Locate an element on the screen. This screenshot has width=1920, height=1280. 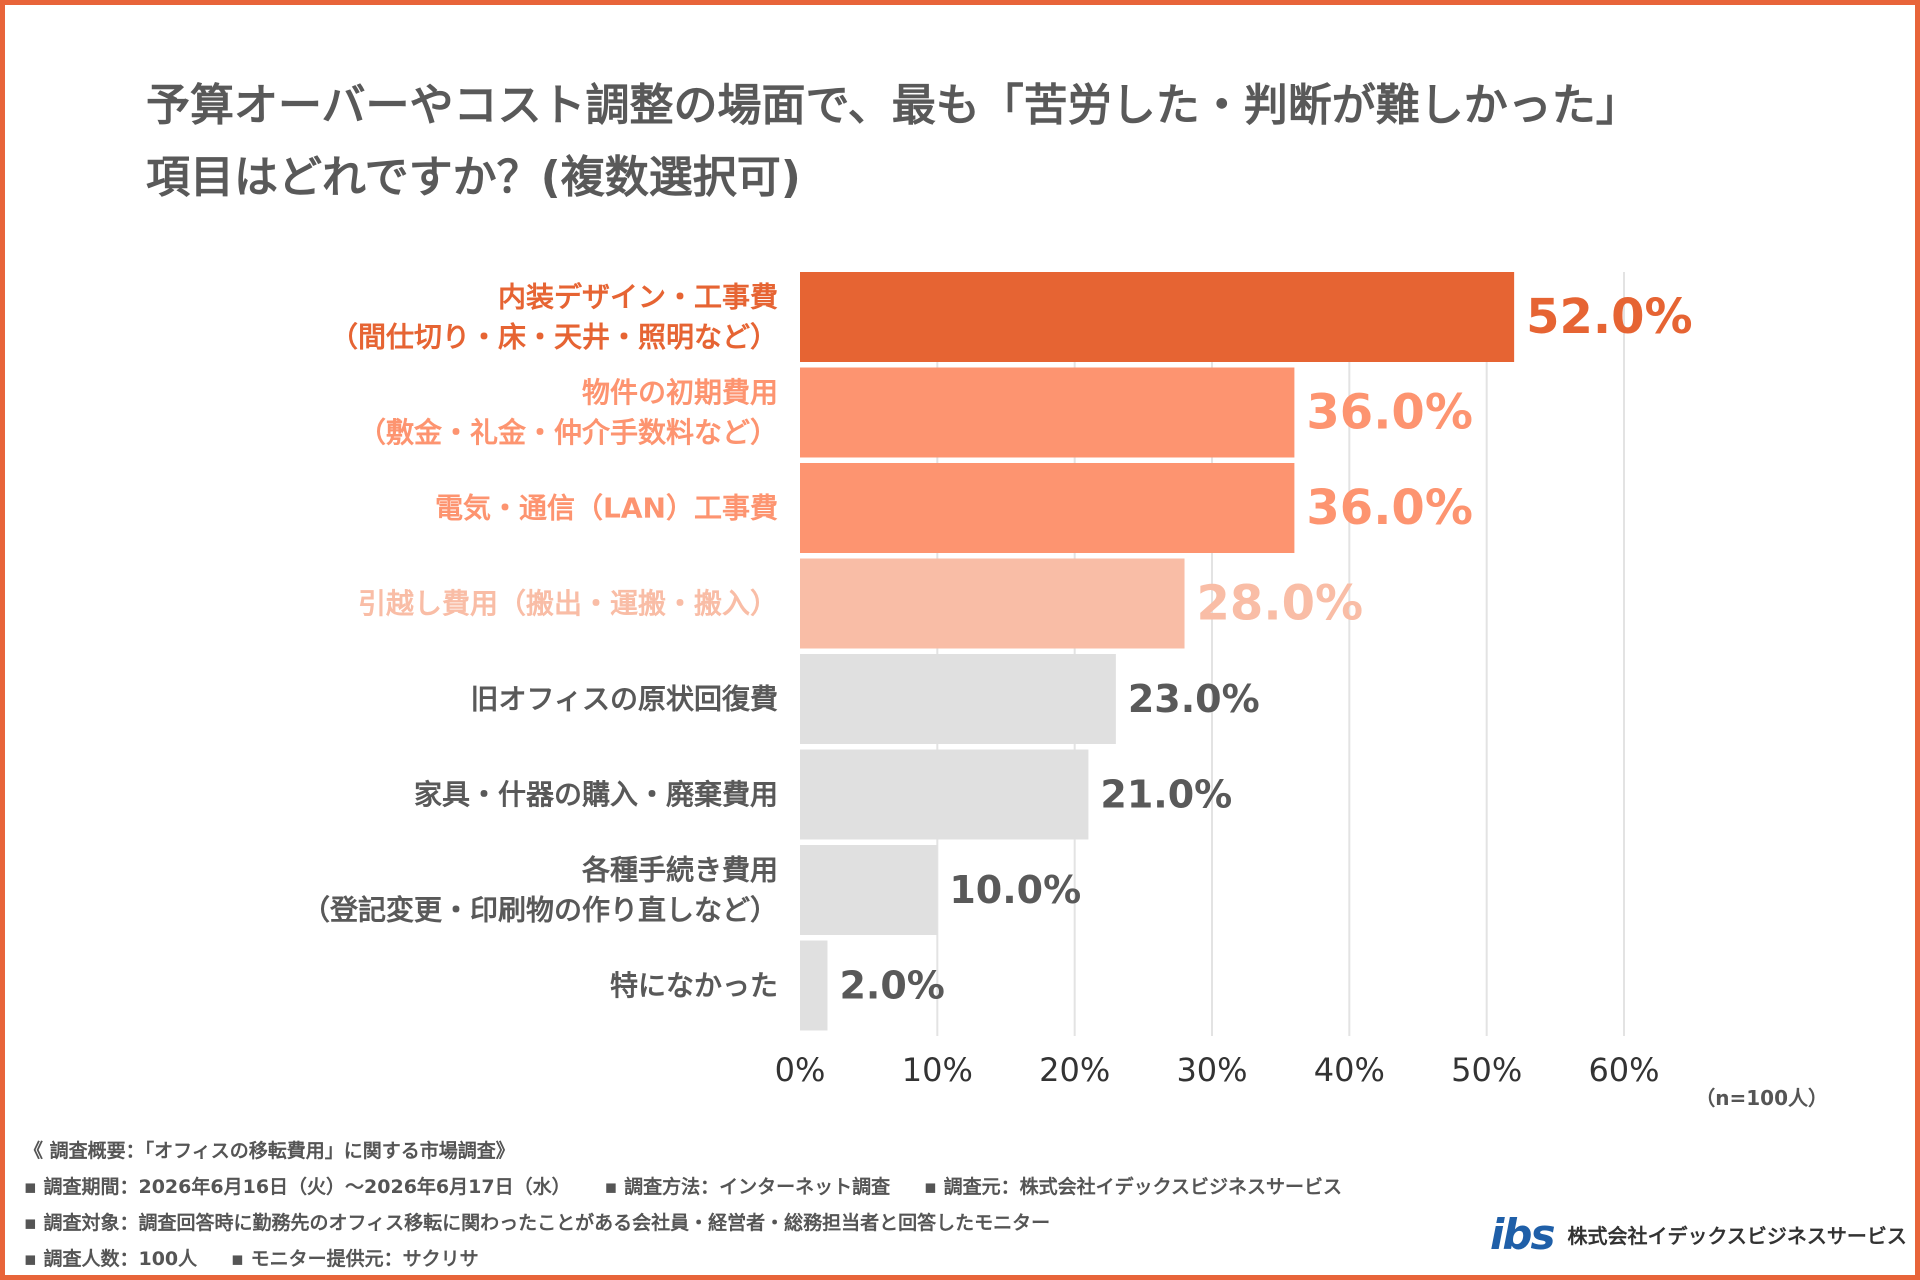
category-label-0-0: 内装デザイン・工事費 is located at coordinates (638, 297).